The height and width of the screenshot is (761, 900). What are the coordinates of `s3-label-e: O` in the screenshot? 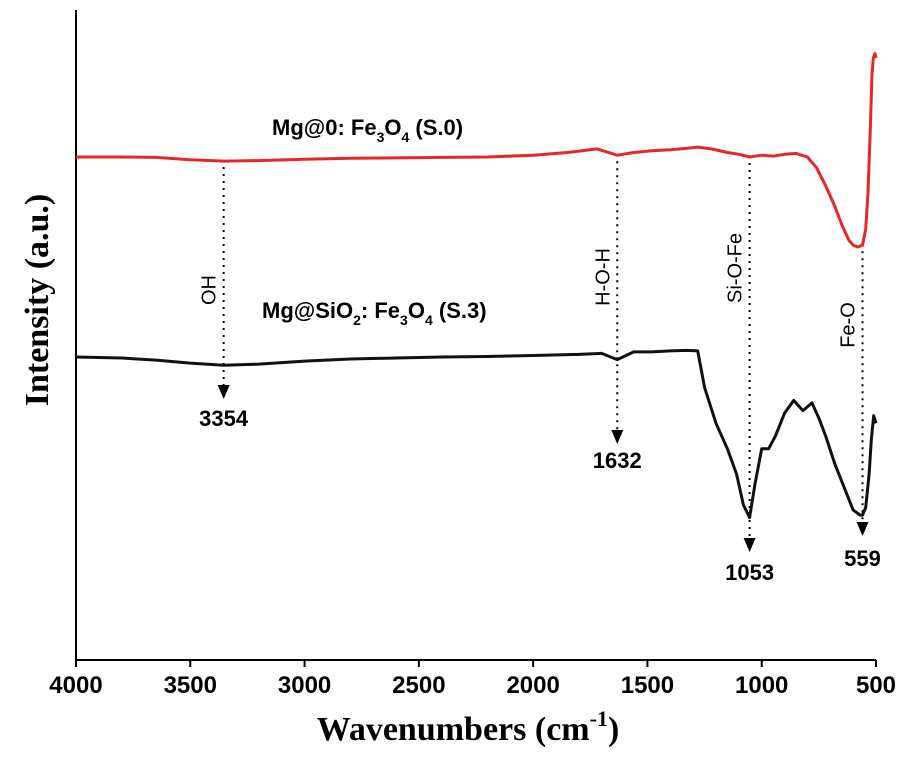 It's located at (416, 310).